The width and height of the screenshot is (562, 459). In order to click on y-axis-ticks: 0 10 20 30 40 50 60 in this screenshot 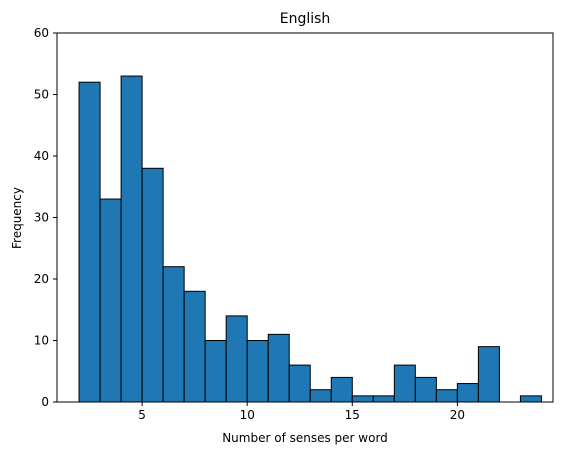, I will do `click(45, 217)`.